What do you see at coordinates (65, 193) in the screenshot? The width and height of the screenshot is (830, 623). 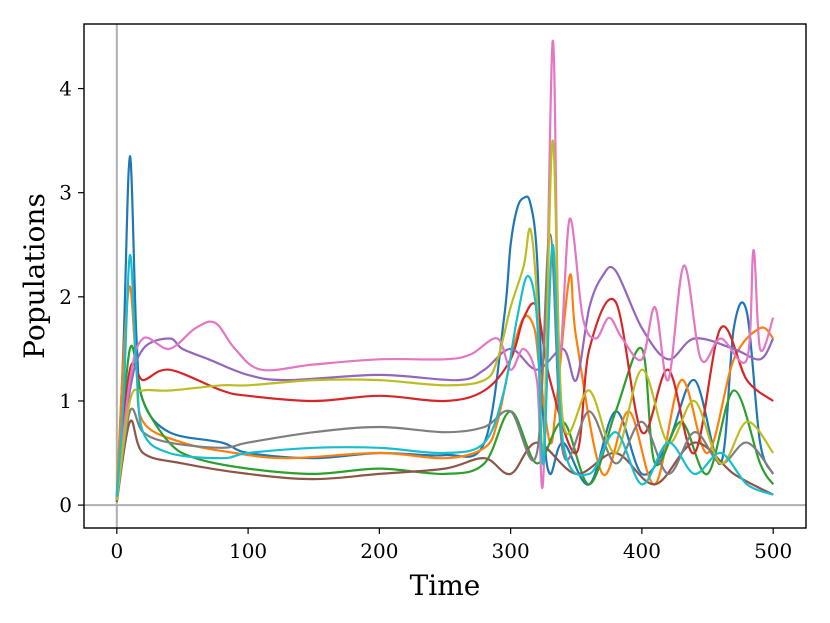 I see `y-tick-label: 3` at bounding box center [65, 193].